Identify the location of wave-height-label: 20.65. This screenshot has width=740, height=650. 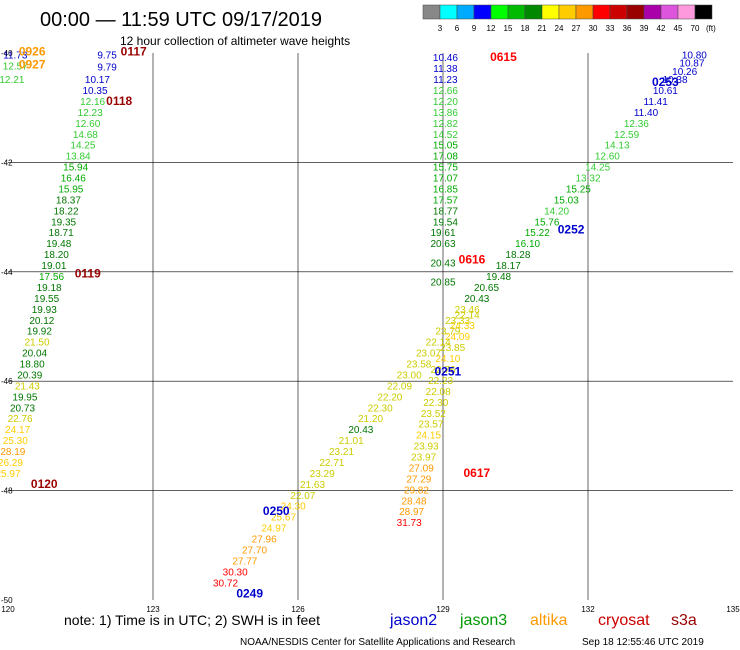
(486, 288).